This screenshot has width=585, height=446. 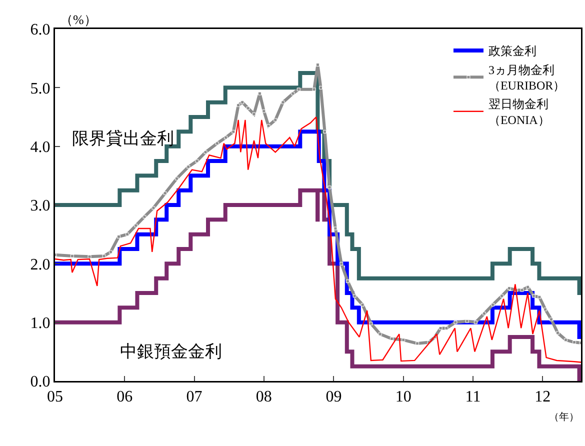 I want to click on legend-label: 3ヵ月物金利（EURIBOR）, so click(x=527, y=78).